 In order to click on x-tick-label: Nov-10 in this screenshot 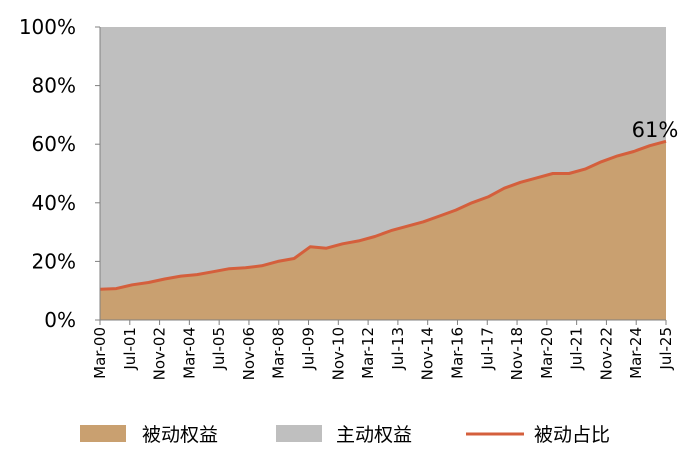, I will do `click(338, 353)`.